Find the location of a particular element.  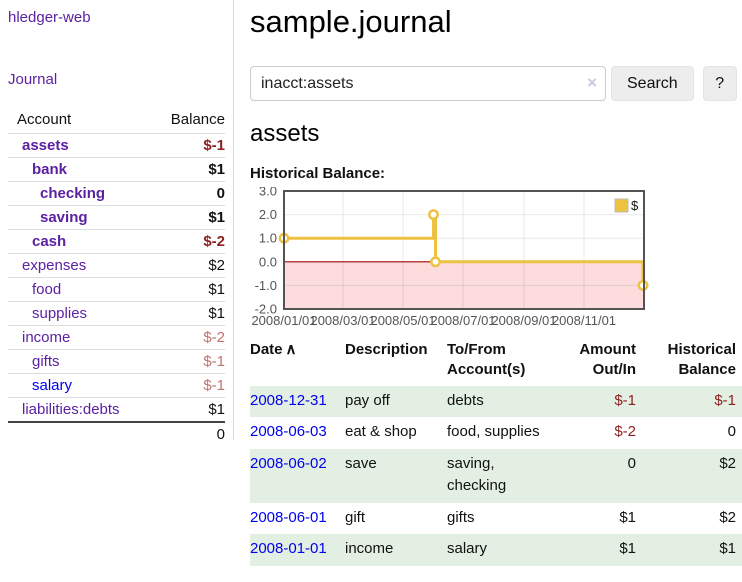

transaction-date-cell: 2008-06-02 is located at coordinates (297, 476).